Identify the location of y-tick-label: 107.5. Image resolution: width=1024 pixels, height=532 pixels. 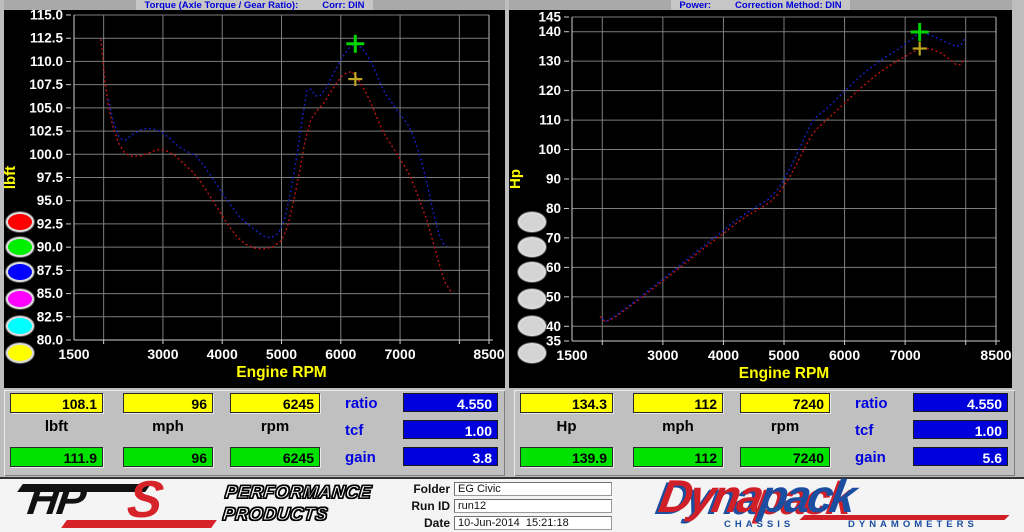
(46, 84).